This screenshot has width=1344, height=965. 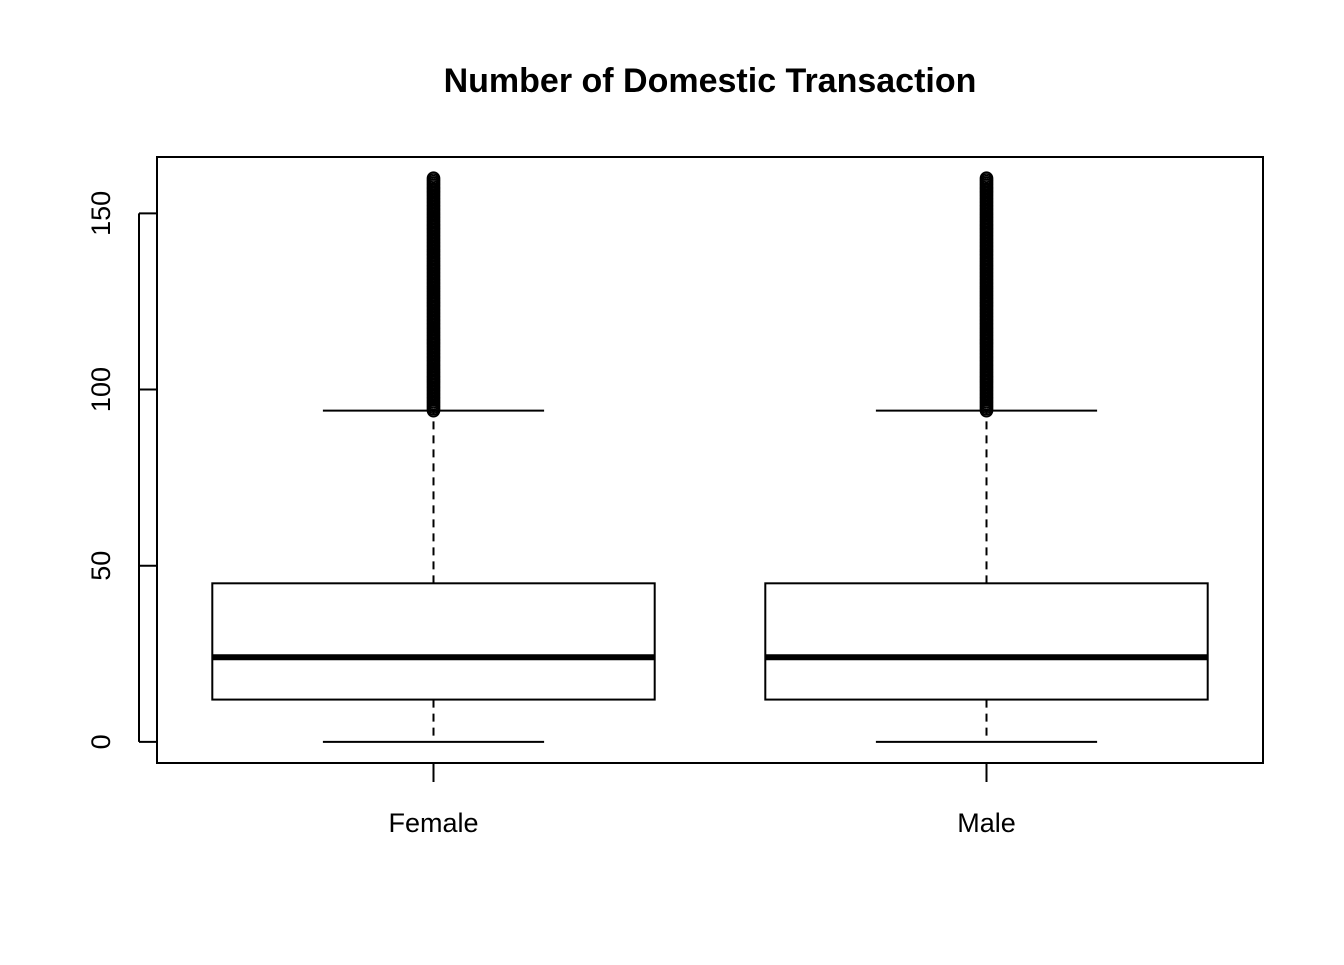 What do you see at coordinates (710, 81) in the screenshot?
I see `chart-title: Number of Domestic Transaction` at bounding box center [710, 81].